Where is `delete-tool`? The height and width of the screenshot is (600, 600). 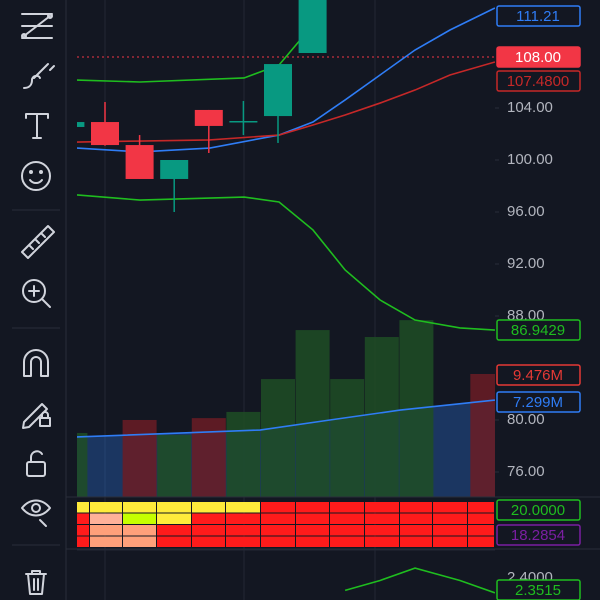 delete-tool is located at coordinates (36, 582).